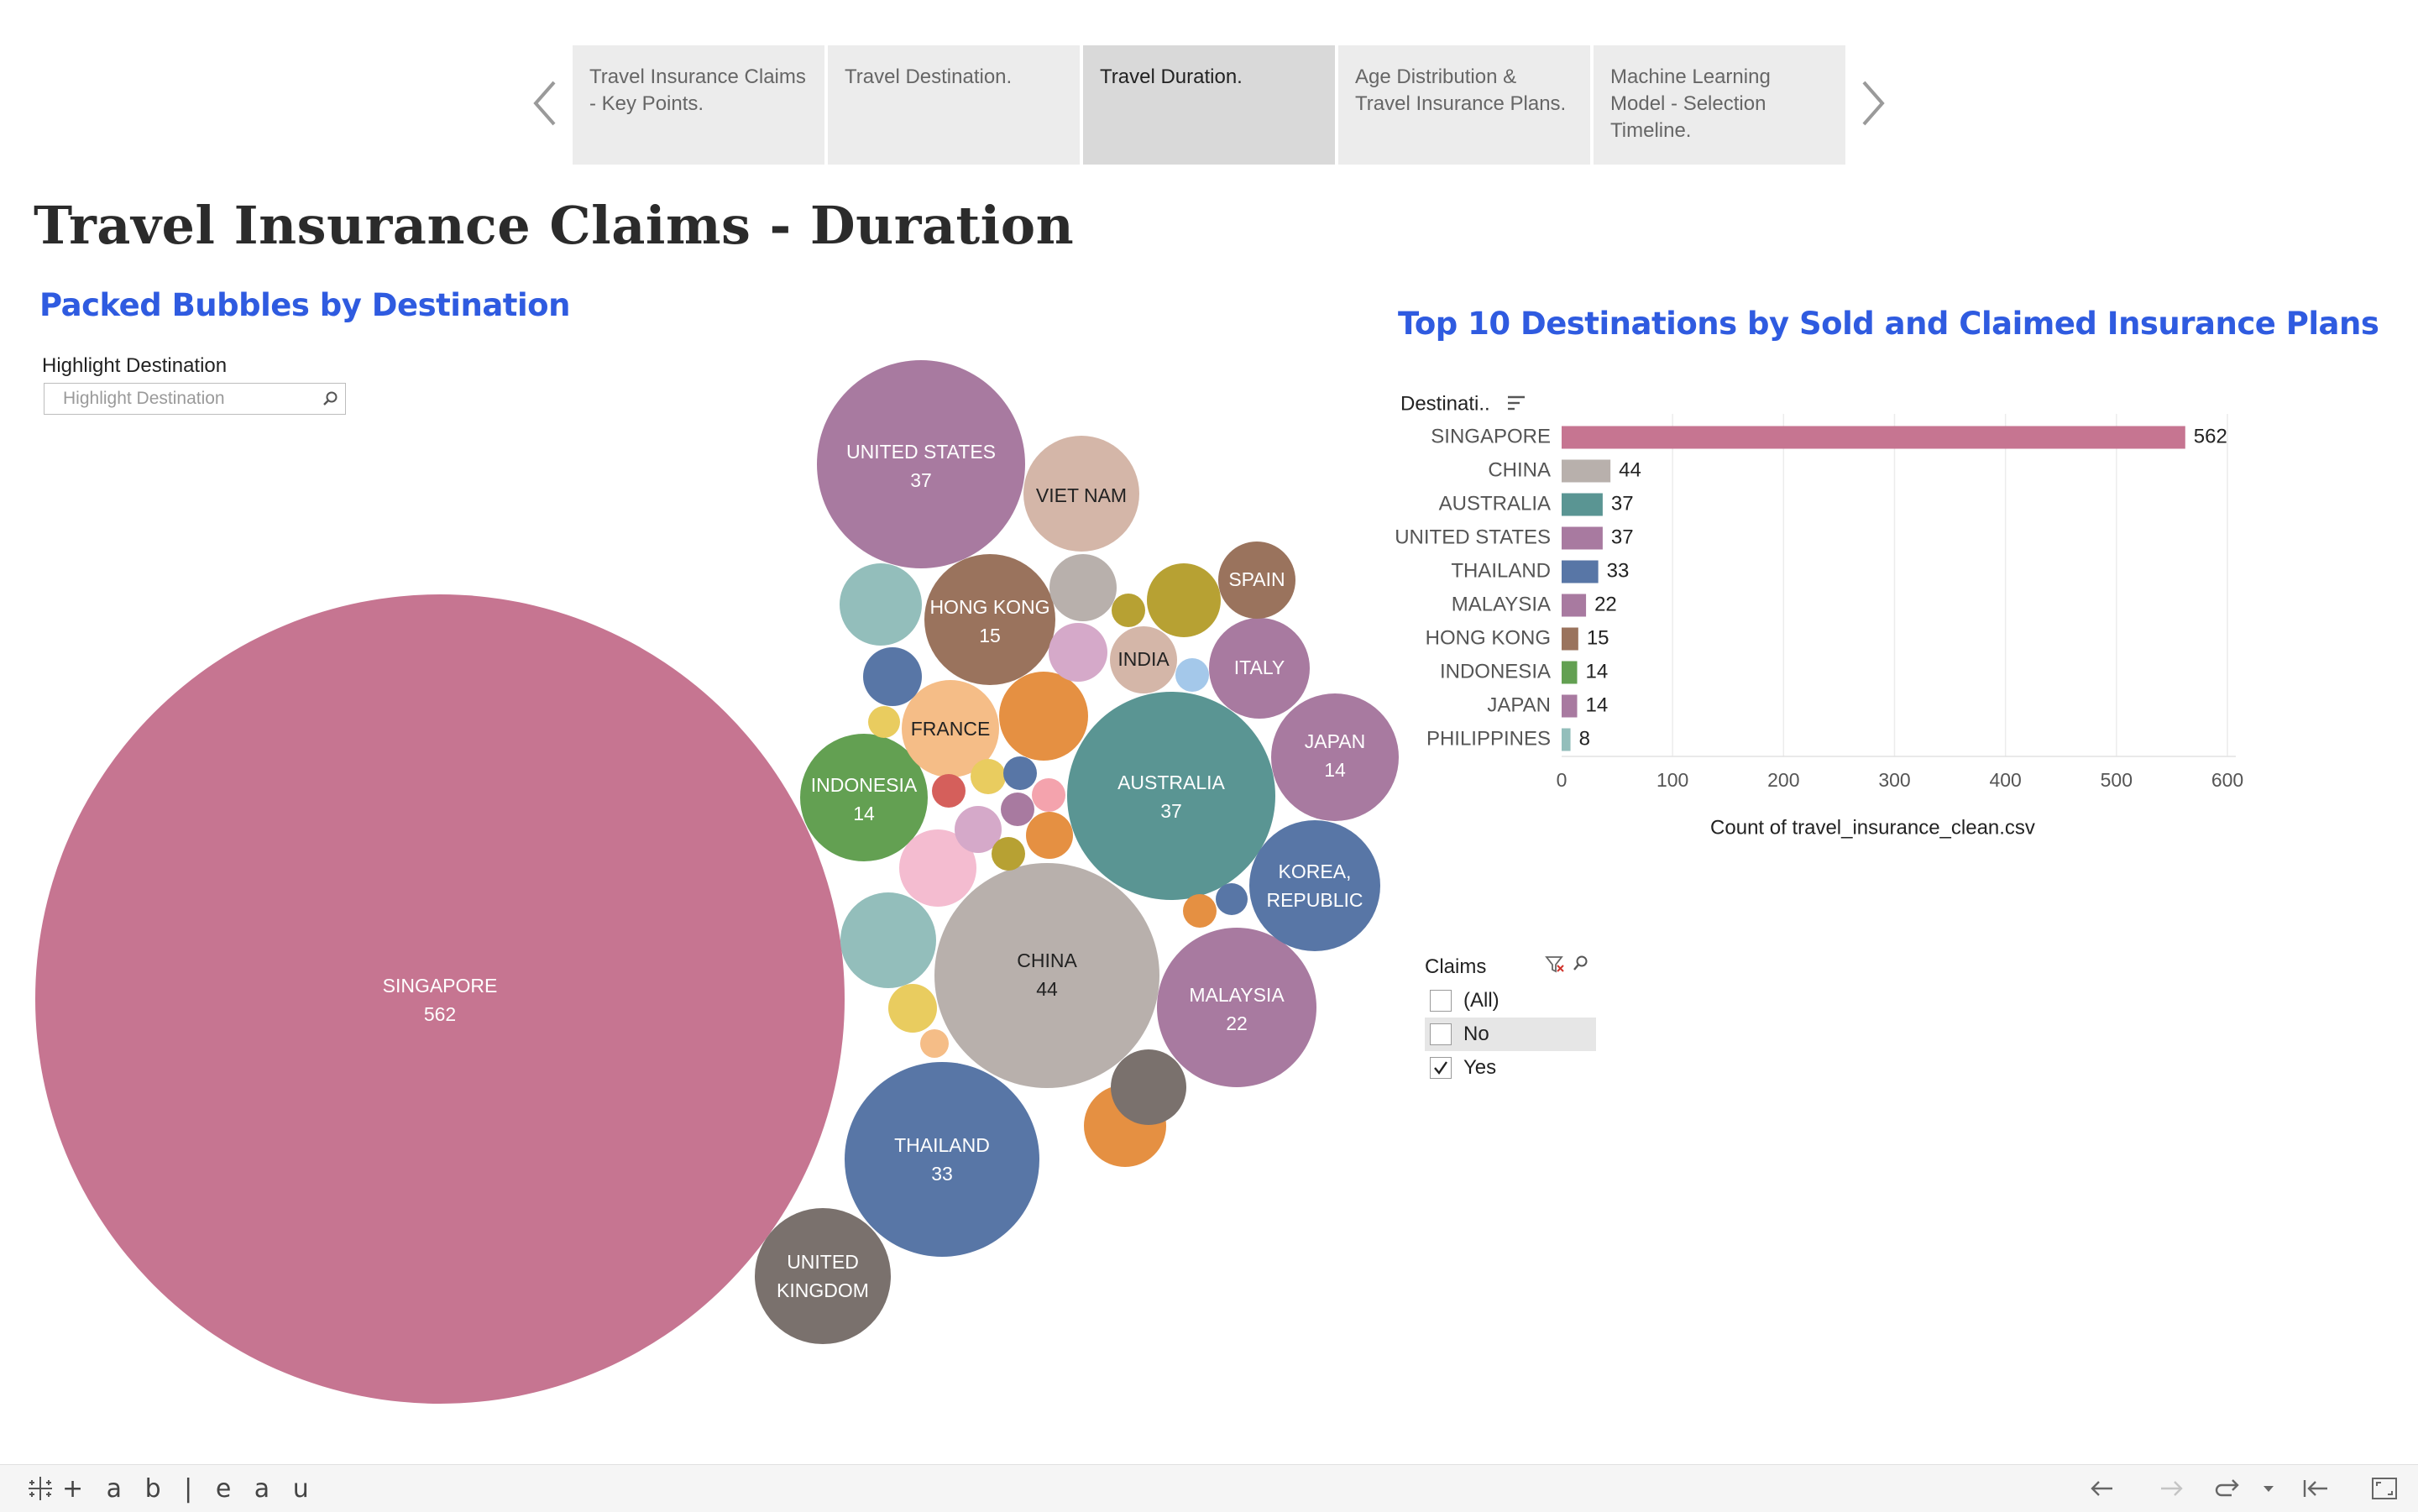 The image size is (2418, 1512). Describe the element at coordinates (1574, 605) in the screenshot. I see `bar-malaysia` at that location.